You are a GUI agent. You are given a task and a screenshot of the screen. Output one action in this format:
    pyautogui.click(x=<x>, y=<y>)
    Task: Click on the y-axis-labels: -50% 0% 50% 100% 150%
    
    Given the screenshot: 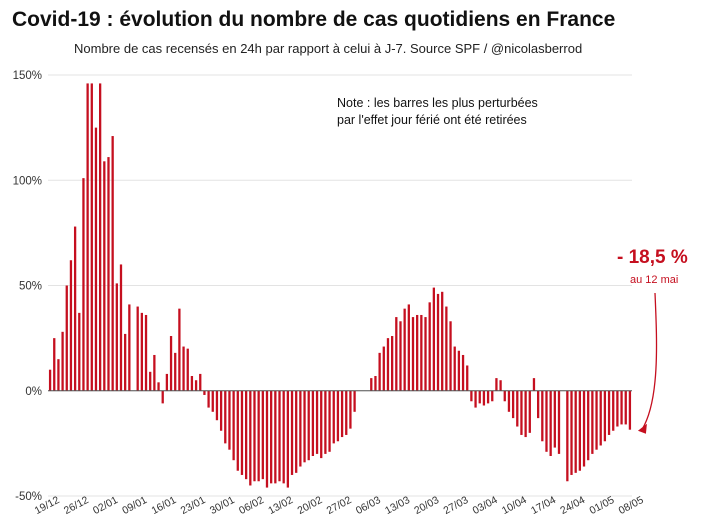 What is the action you would take?
    pyautogui.click(x=27, y=286)
    